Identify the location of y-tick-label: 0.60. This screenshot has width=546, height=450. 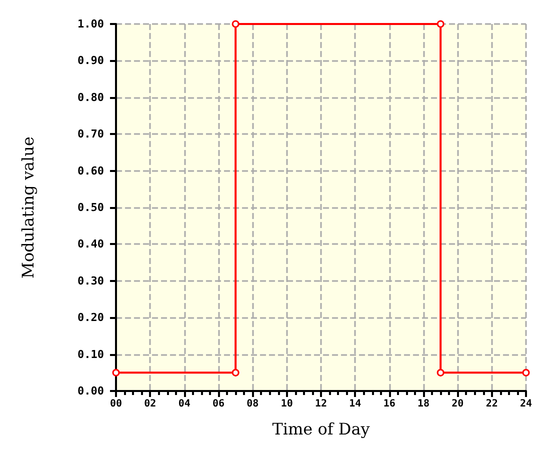
(91, 171).